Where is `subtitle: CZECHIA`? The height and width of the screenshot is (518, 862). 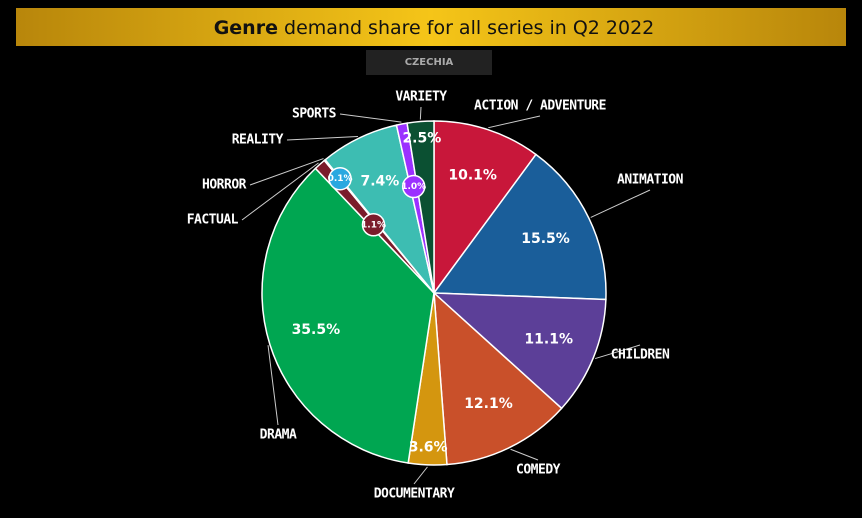
subtitle: CZECHIA is located at coordinates (429, 62).